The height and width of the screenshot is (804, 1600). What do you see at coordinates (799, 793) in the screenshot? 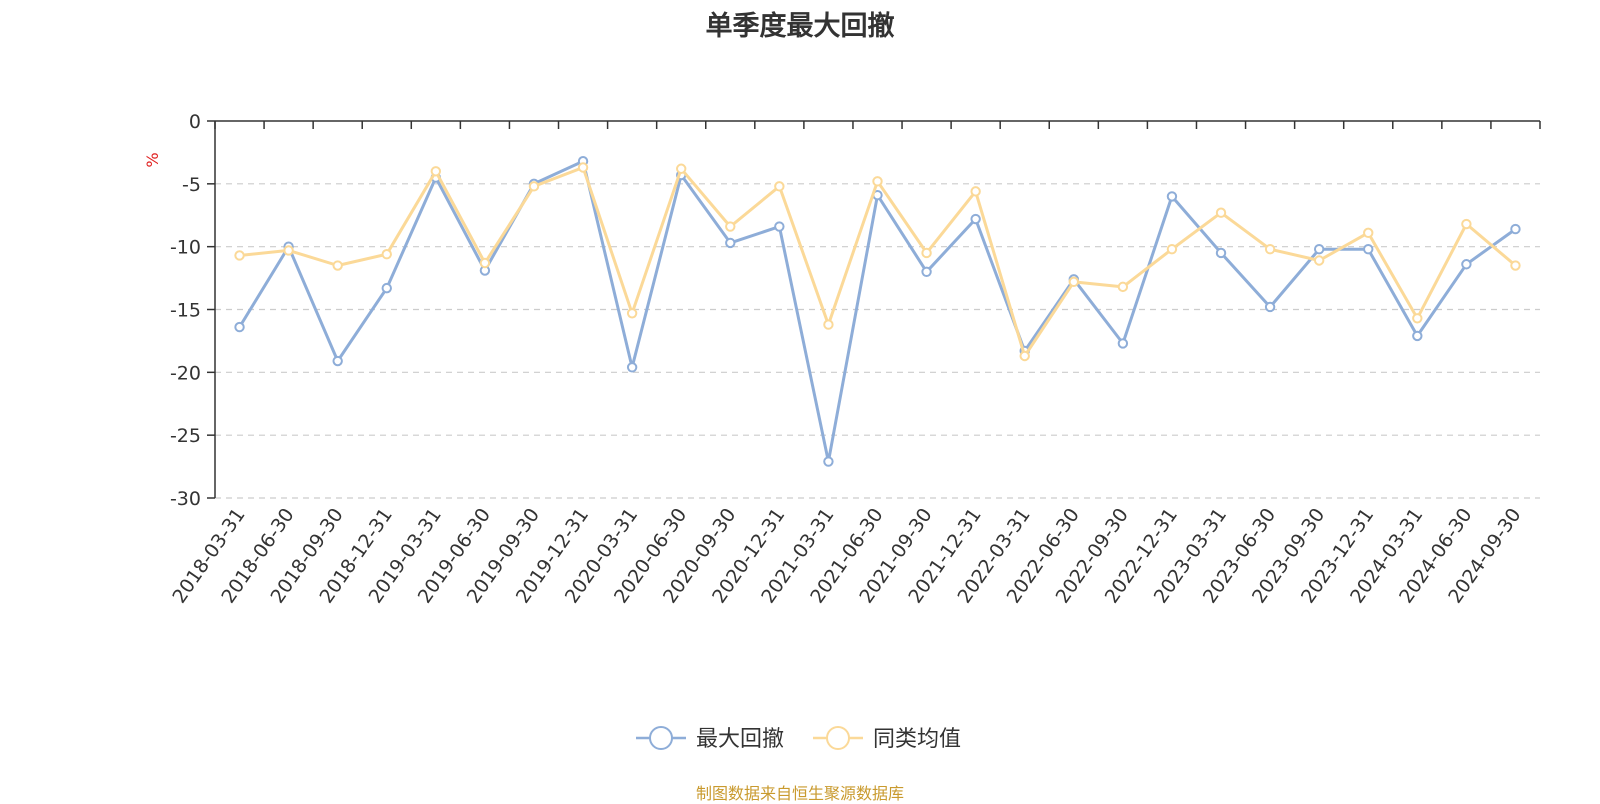
I see `source-note: 制图数据来自恒生聚源数据库` at bounding box center [799, 793].